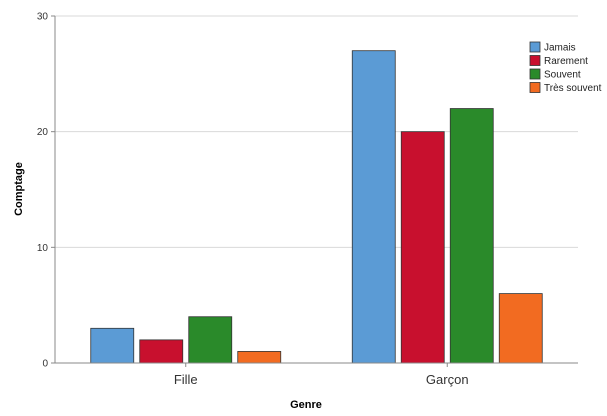 This screenshot has width=607, height=416. What do you see at coordinates (422, 247) in the screenshot?
I see `bar-garçon-rarement` at bounding box center [422, 247].